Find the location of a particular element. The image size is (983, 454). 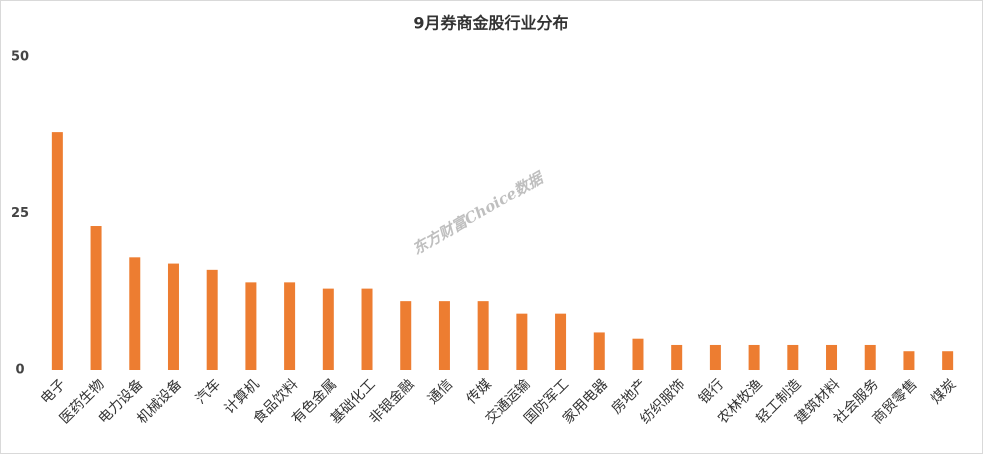

chart-title: 9月券商金股行业分布 is located at coordinates (490, 23).